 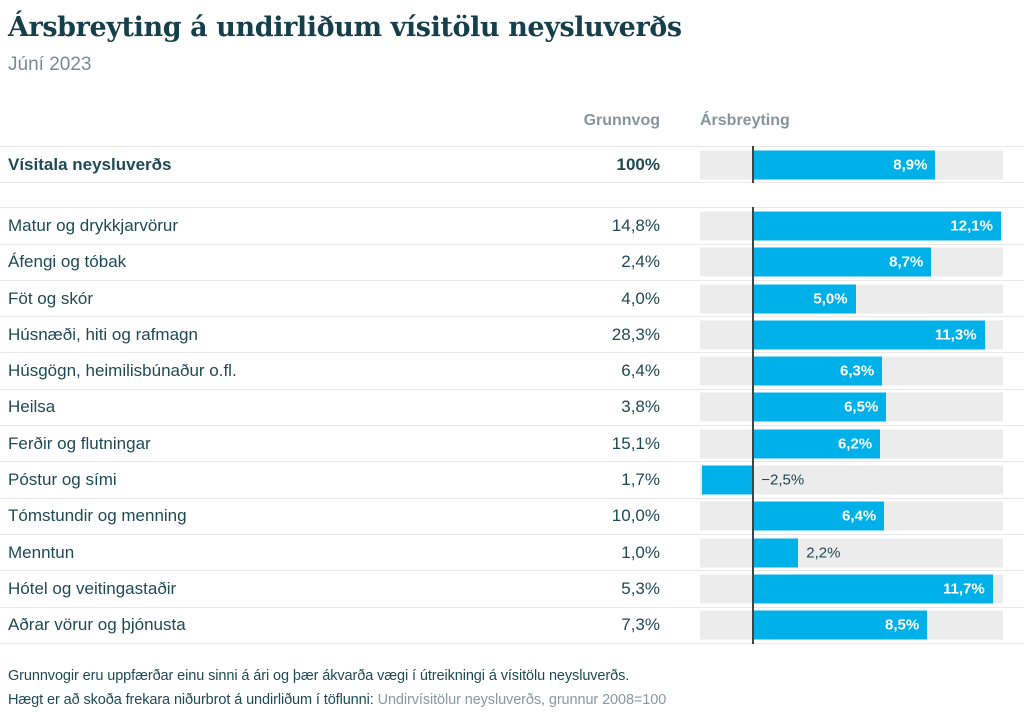 I want to click on bar-value-label: 6,5%, so click(x=861, y=407).